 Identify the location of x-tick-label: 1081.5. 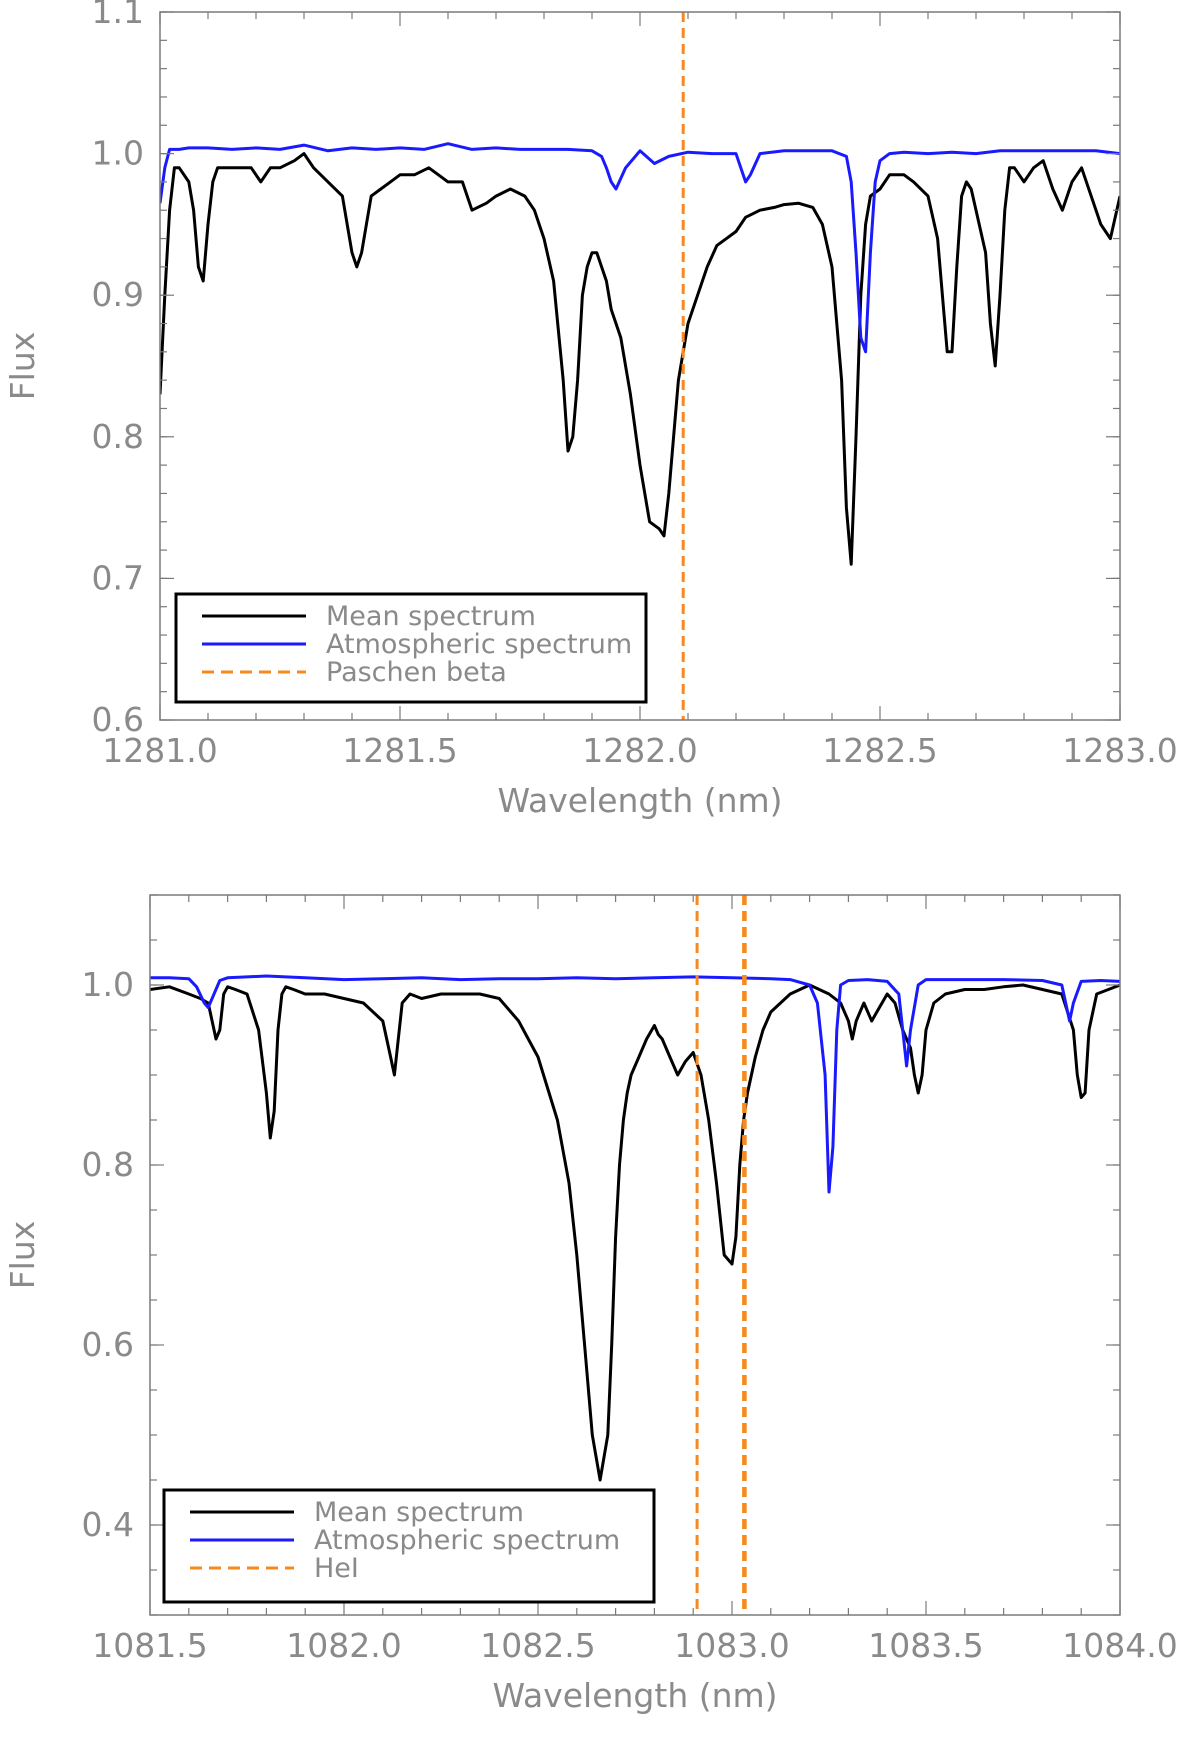
(149, 1645).